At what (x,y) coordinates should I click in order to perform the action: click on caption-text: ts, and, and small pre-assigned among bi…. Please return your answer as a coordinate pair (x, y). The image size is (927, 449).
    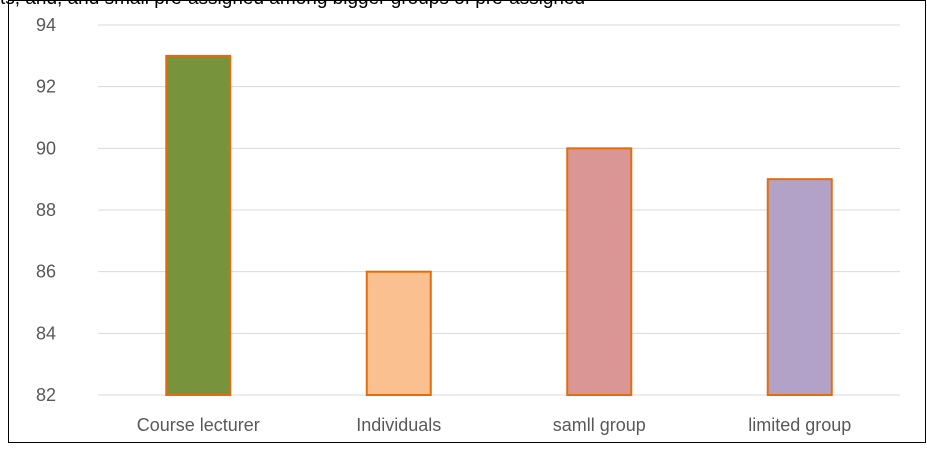
    Looking at the image, I should click on (463, 4).